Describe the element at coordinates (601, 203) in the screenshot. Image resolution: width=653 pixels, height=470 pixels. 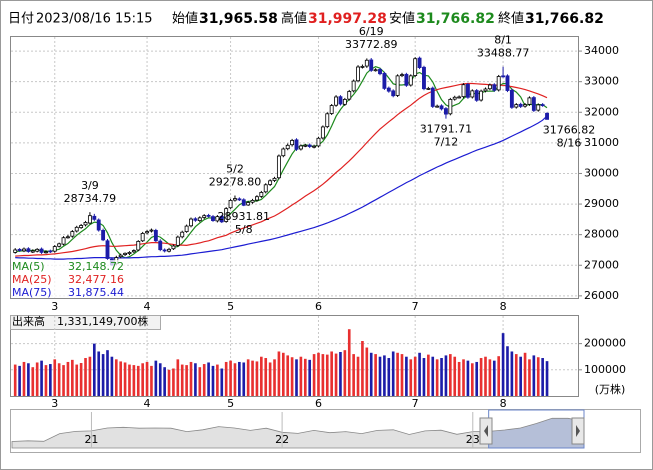
I see `y-tick-label: 29000` at that location.